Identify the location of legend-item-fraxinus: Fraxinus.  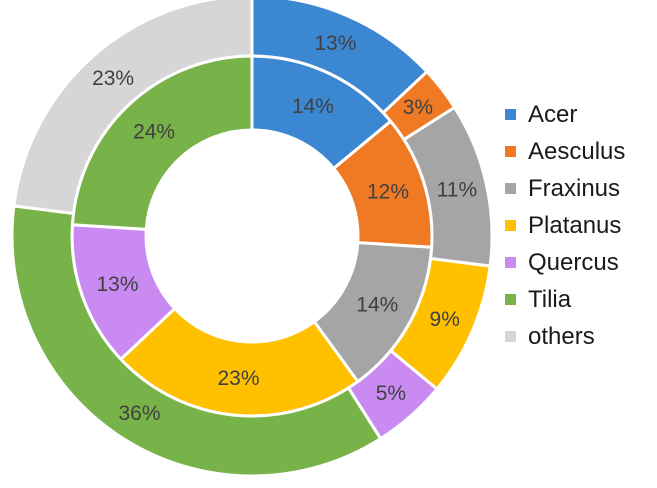
(565, 188).